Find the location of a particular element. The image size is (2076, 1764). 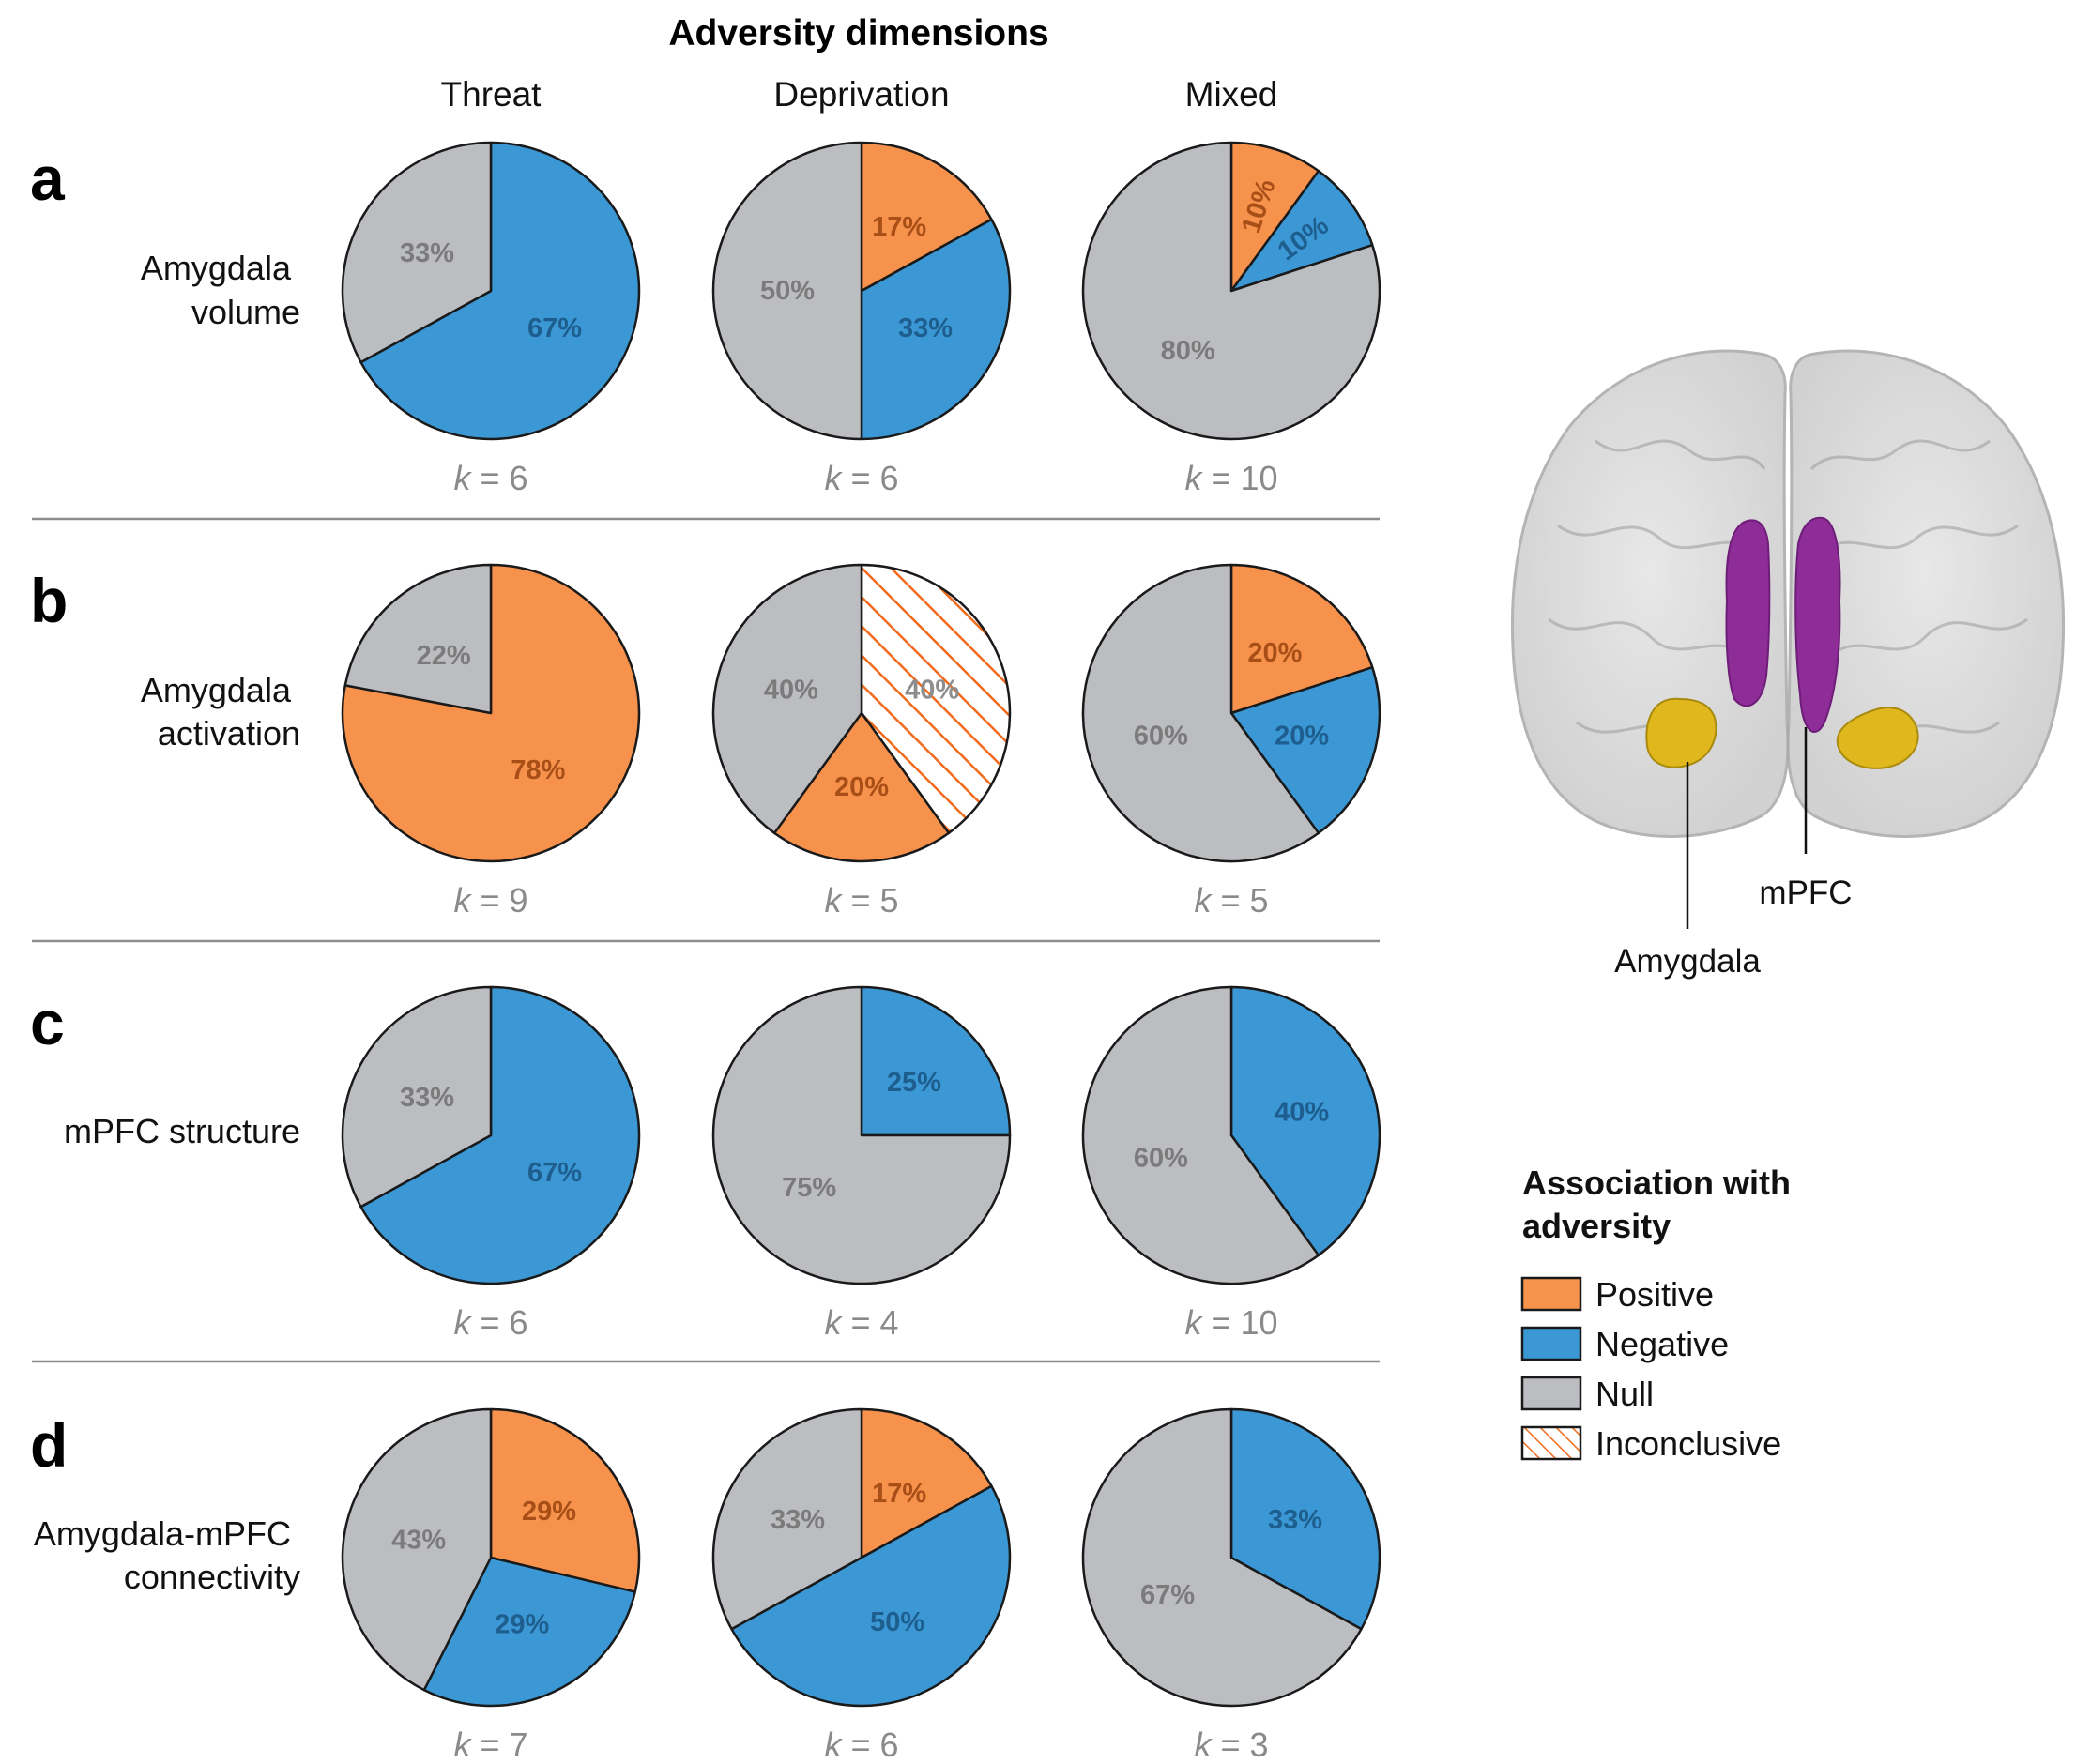

pie-amygdala-mpfc-connectivity-deprivation: 17% 50% 33% k = 6 is located at coordinates (861, 1585).